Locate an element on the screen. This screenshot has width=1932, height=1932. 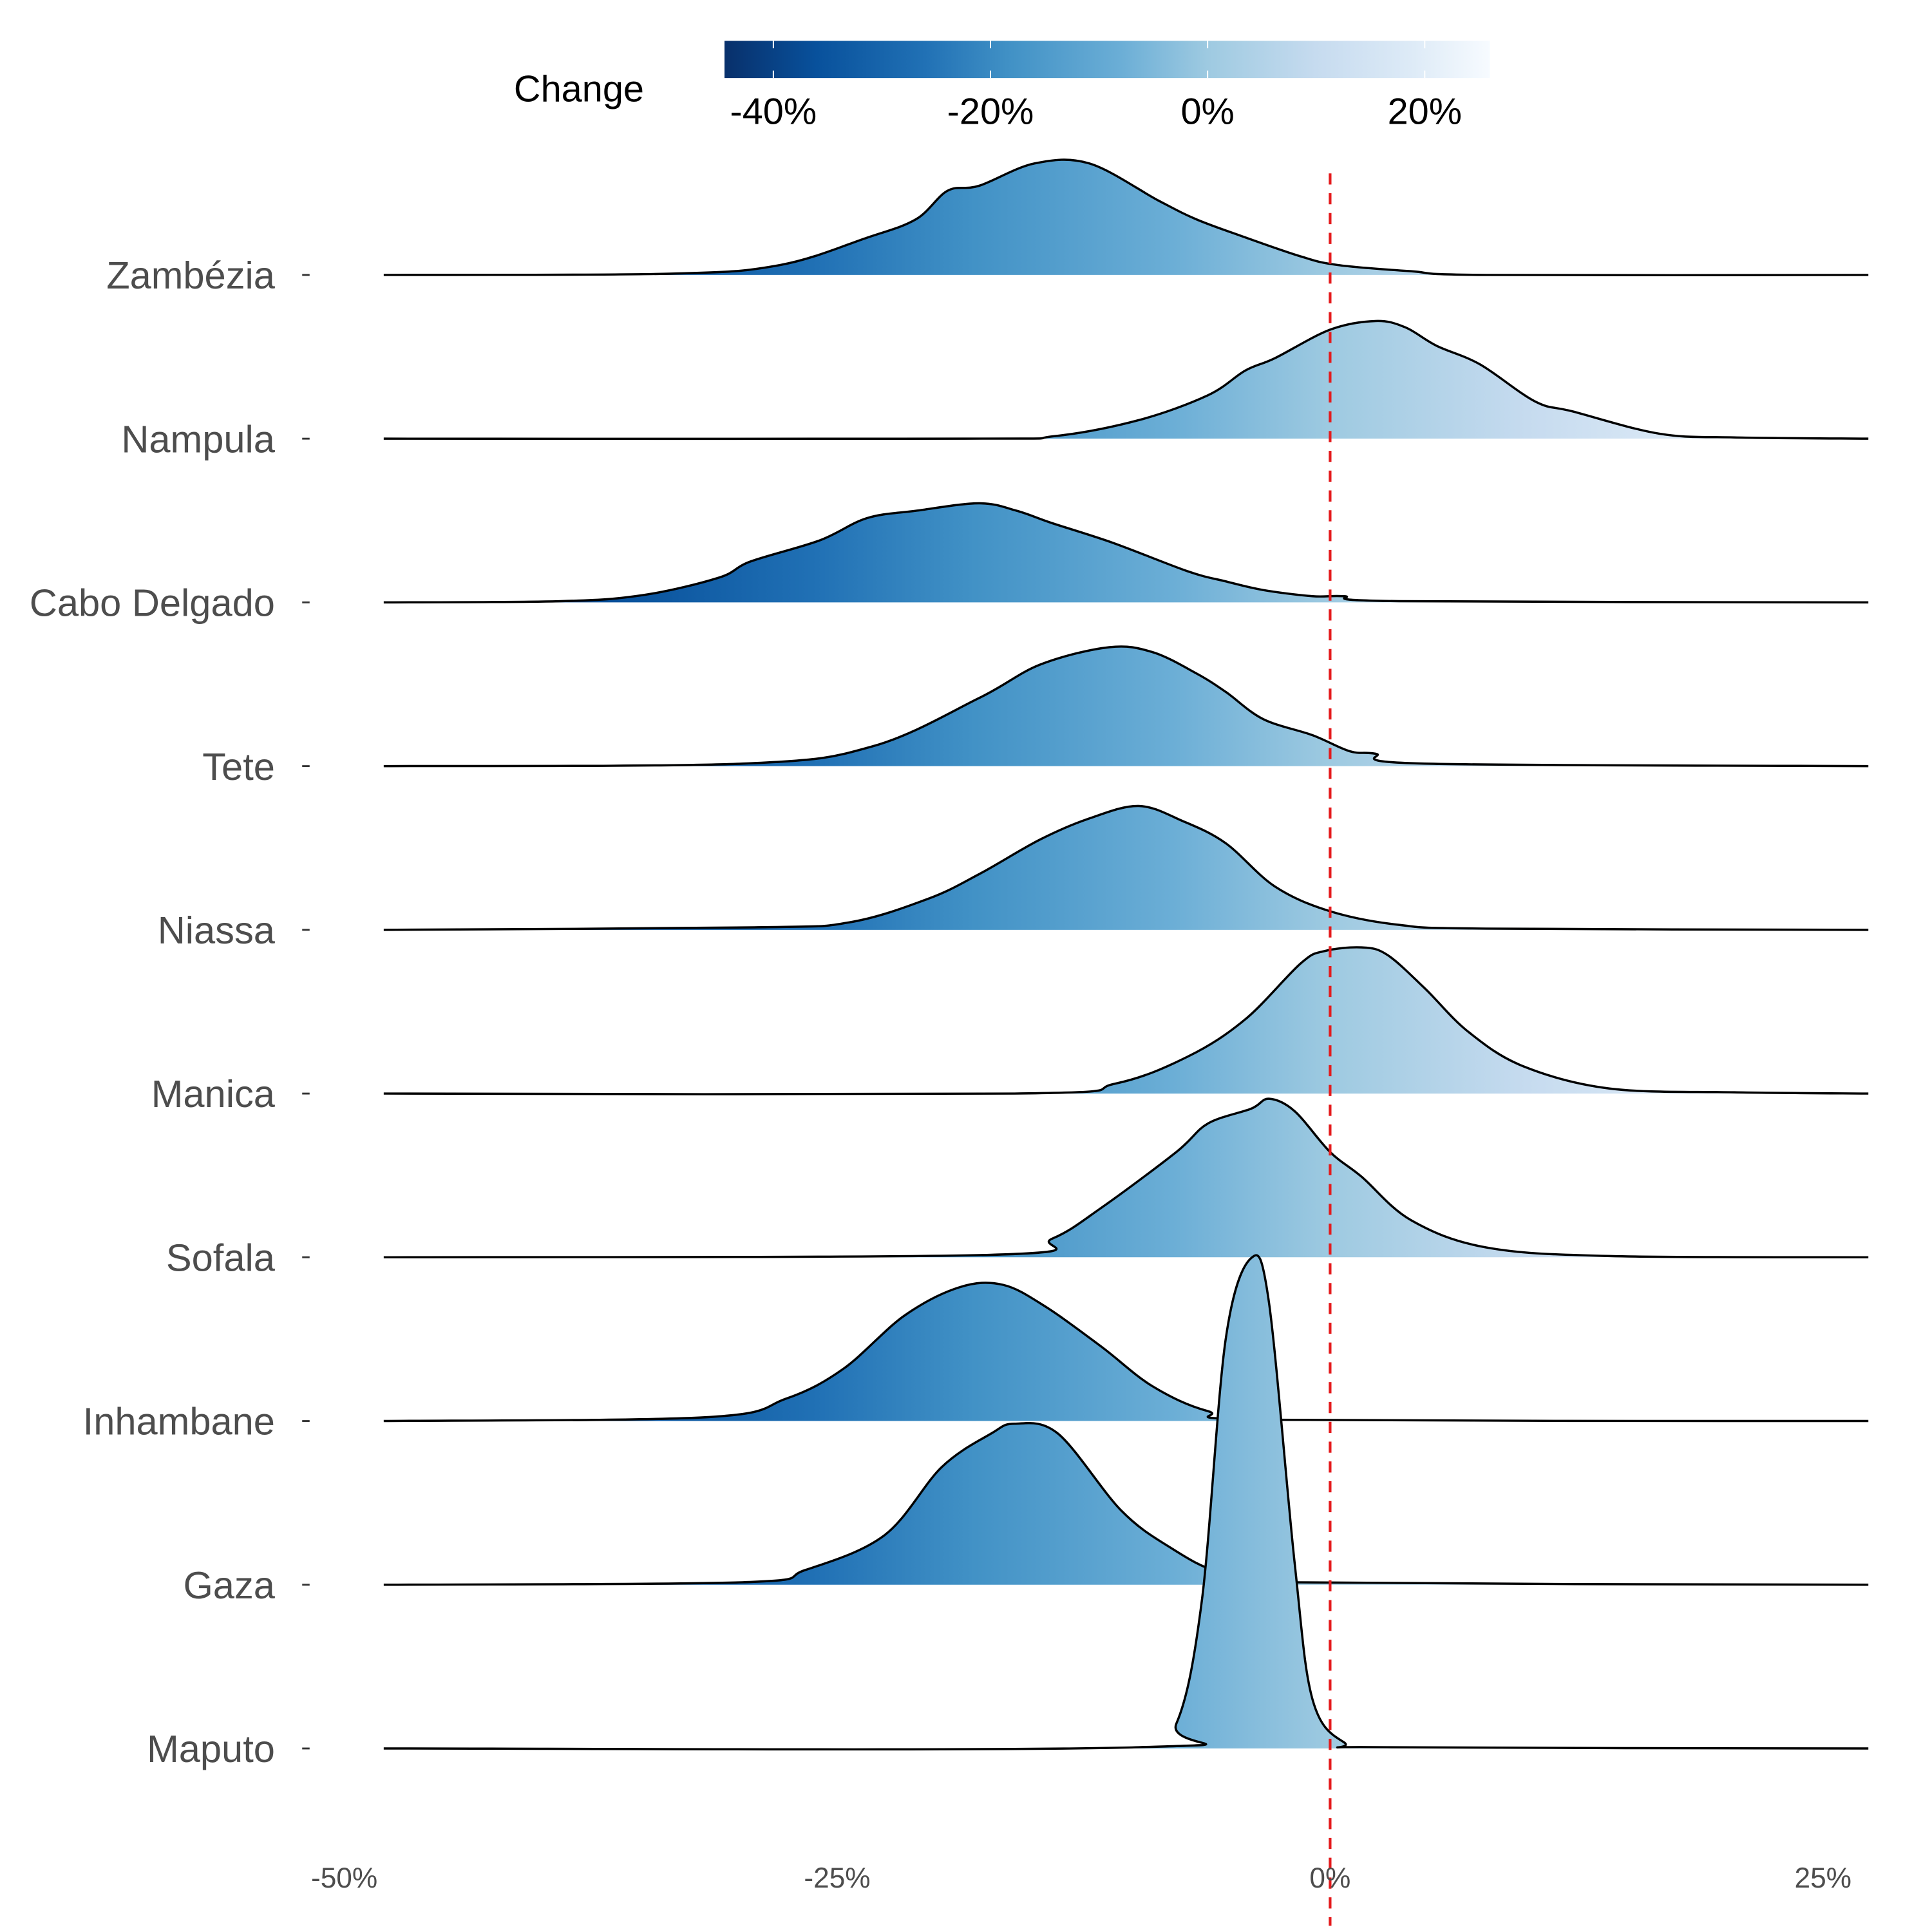
legend-tick-label: -40% is located at coordinates (774, 112).